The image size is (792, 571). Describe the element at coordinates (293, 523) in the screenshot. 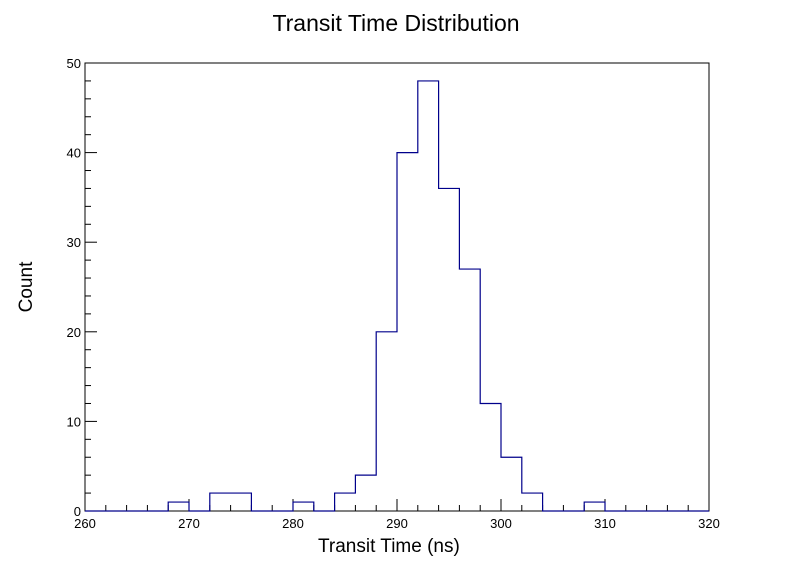

I see `x-tick-label: 280` at that location.